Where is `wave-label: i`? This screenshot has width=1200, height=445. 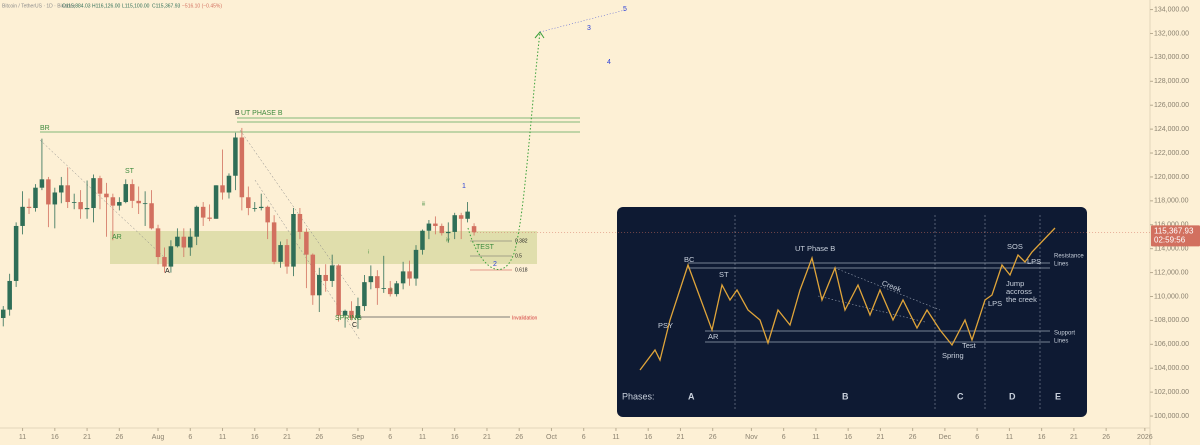 wave-label: i is located at coordinates (368, 252).